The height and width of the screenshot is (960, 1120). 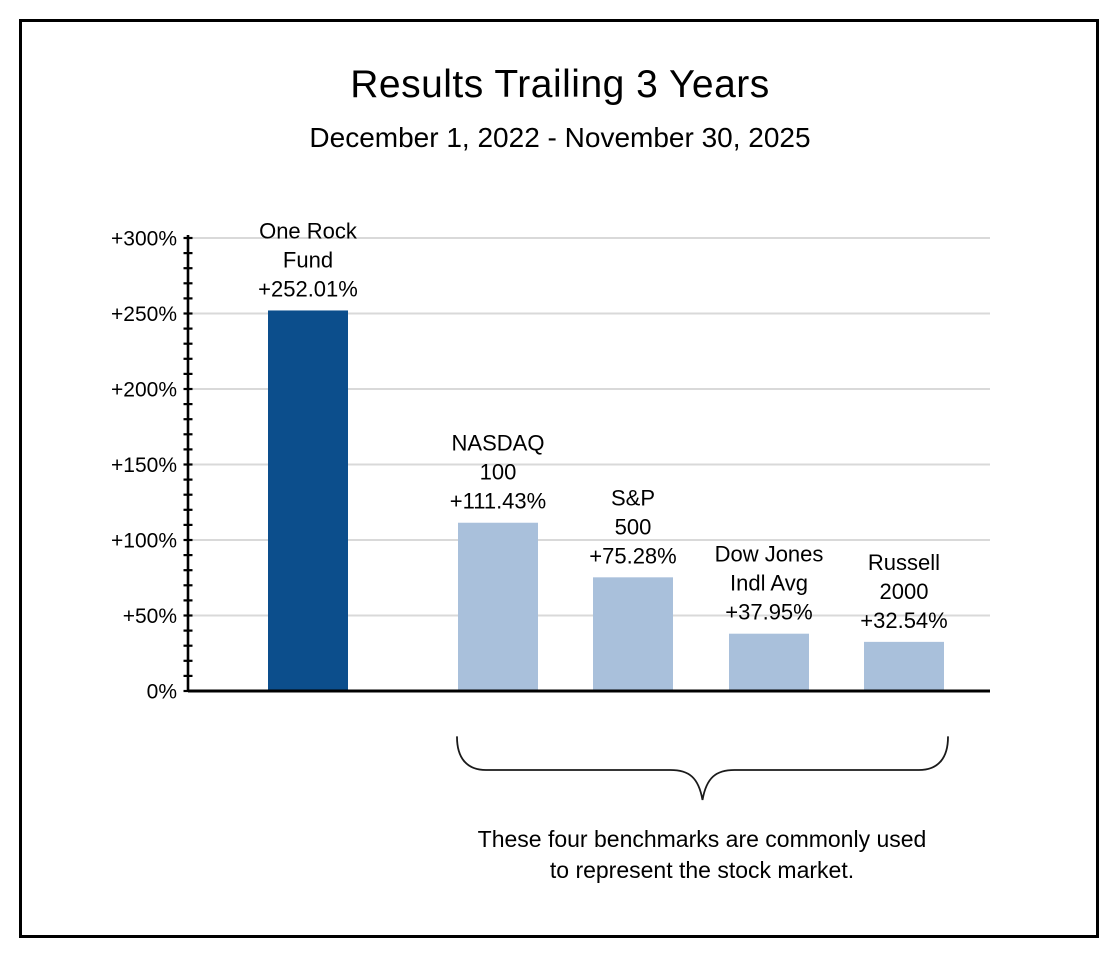 What do you see at coordinates (308, 500) in the screenshot?
I see `bar-one-rock-fund` at bounding box center [308, 500].